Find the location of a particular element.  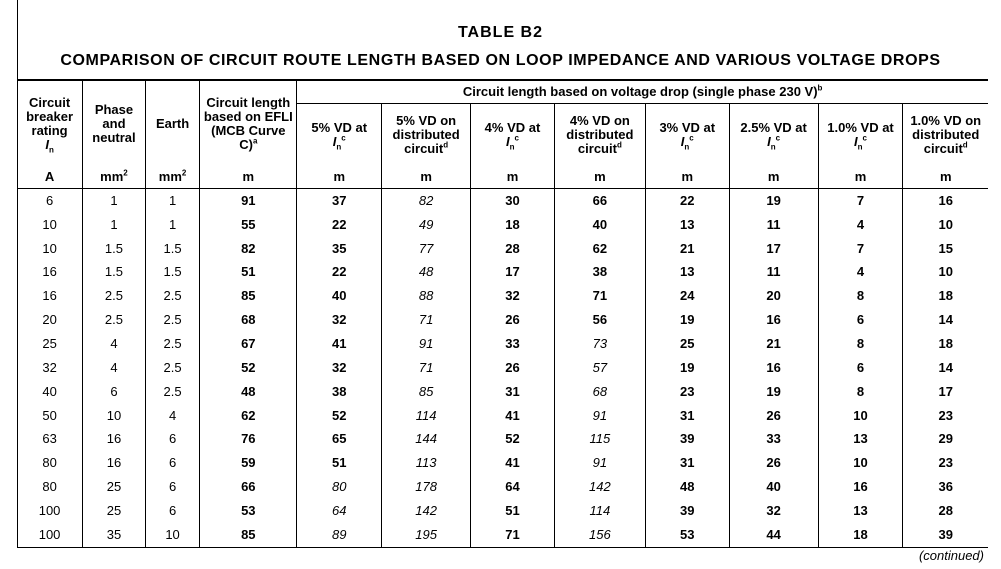

table-cell: 19 is located at coordinates (773, 391).